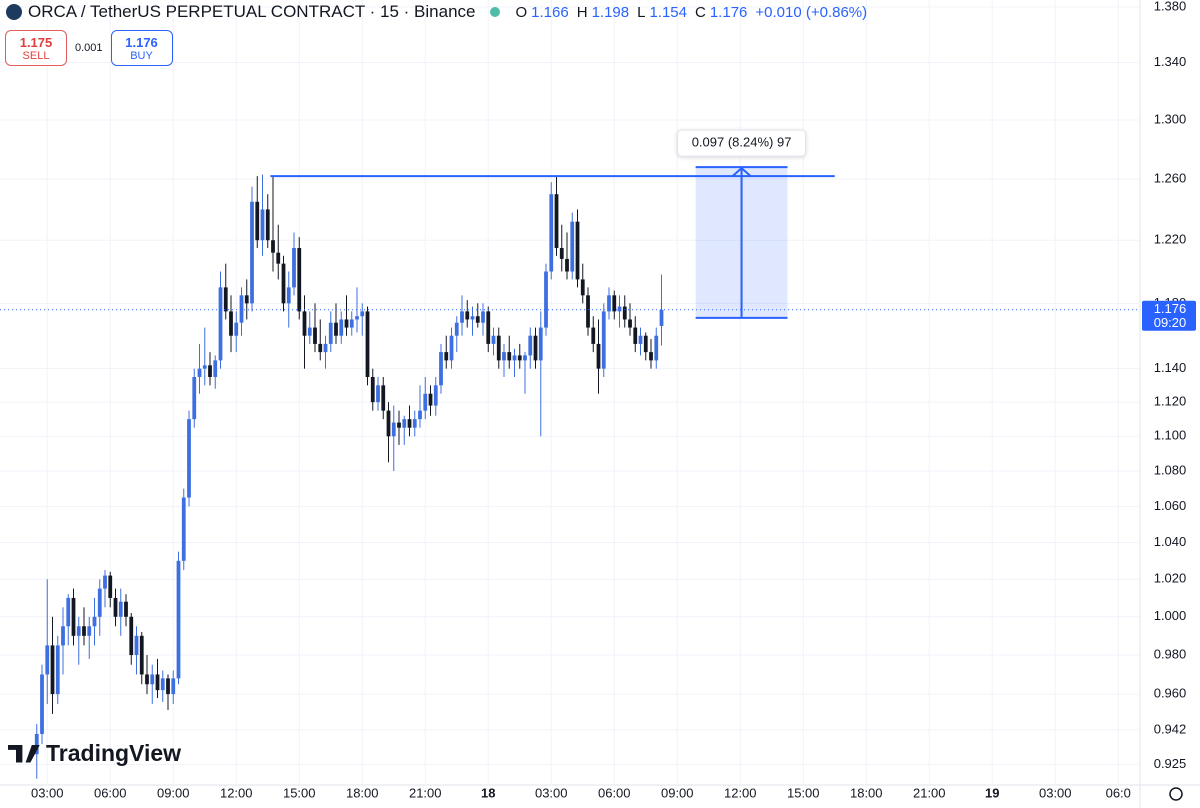 This screenshot has height=808, width=1200. Describe the element at coordinates (694, 12) in the screenshot. I see `ohlc: O 1.166 H 1.198 L 1.154 C 1.176 +0.010 (+0.86%)` at that location.